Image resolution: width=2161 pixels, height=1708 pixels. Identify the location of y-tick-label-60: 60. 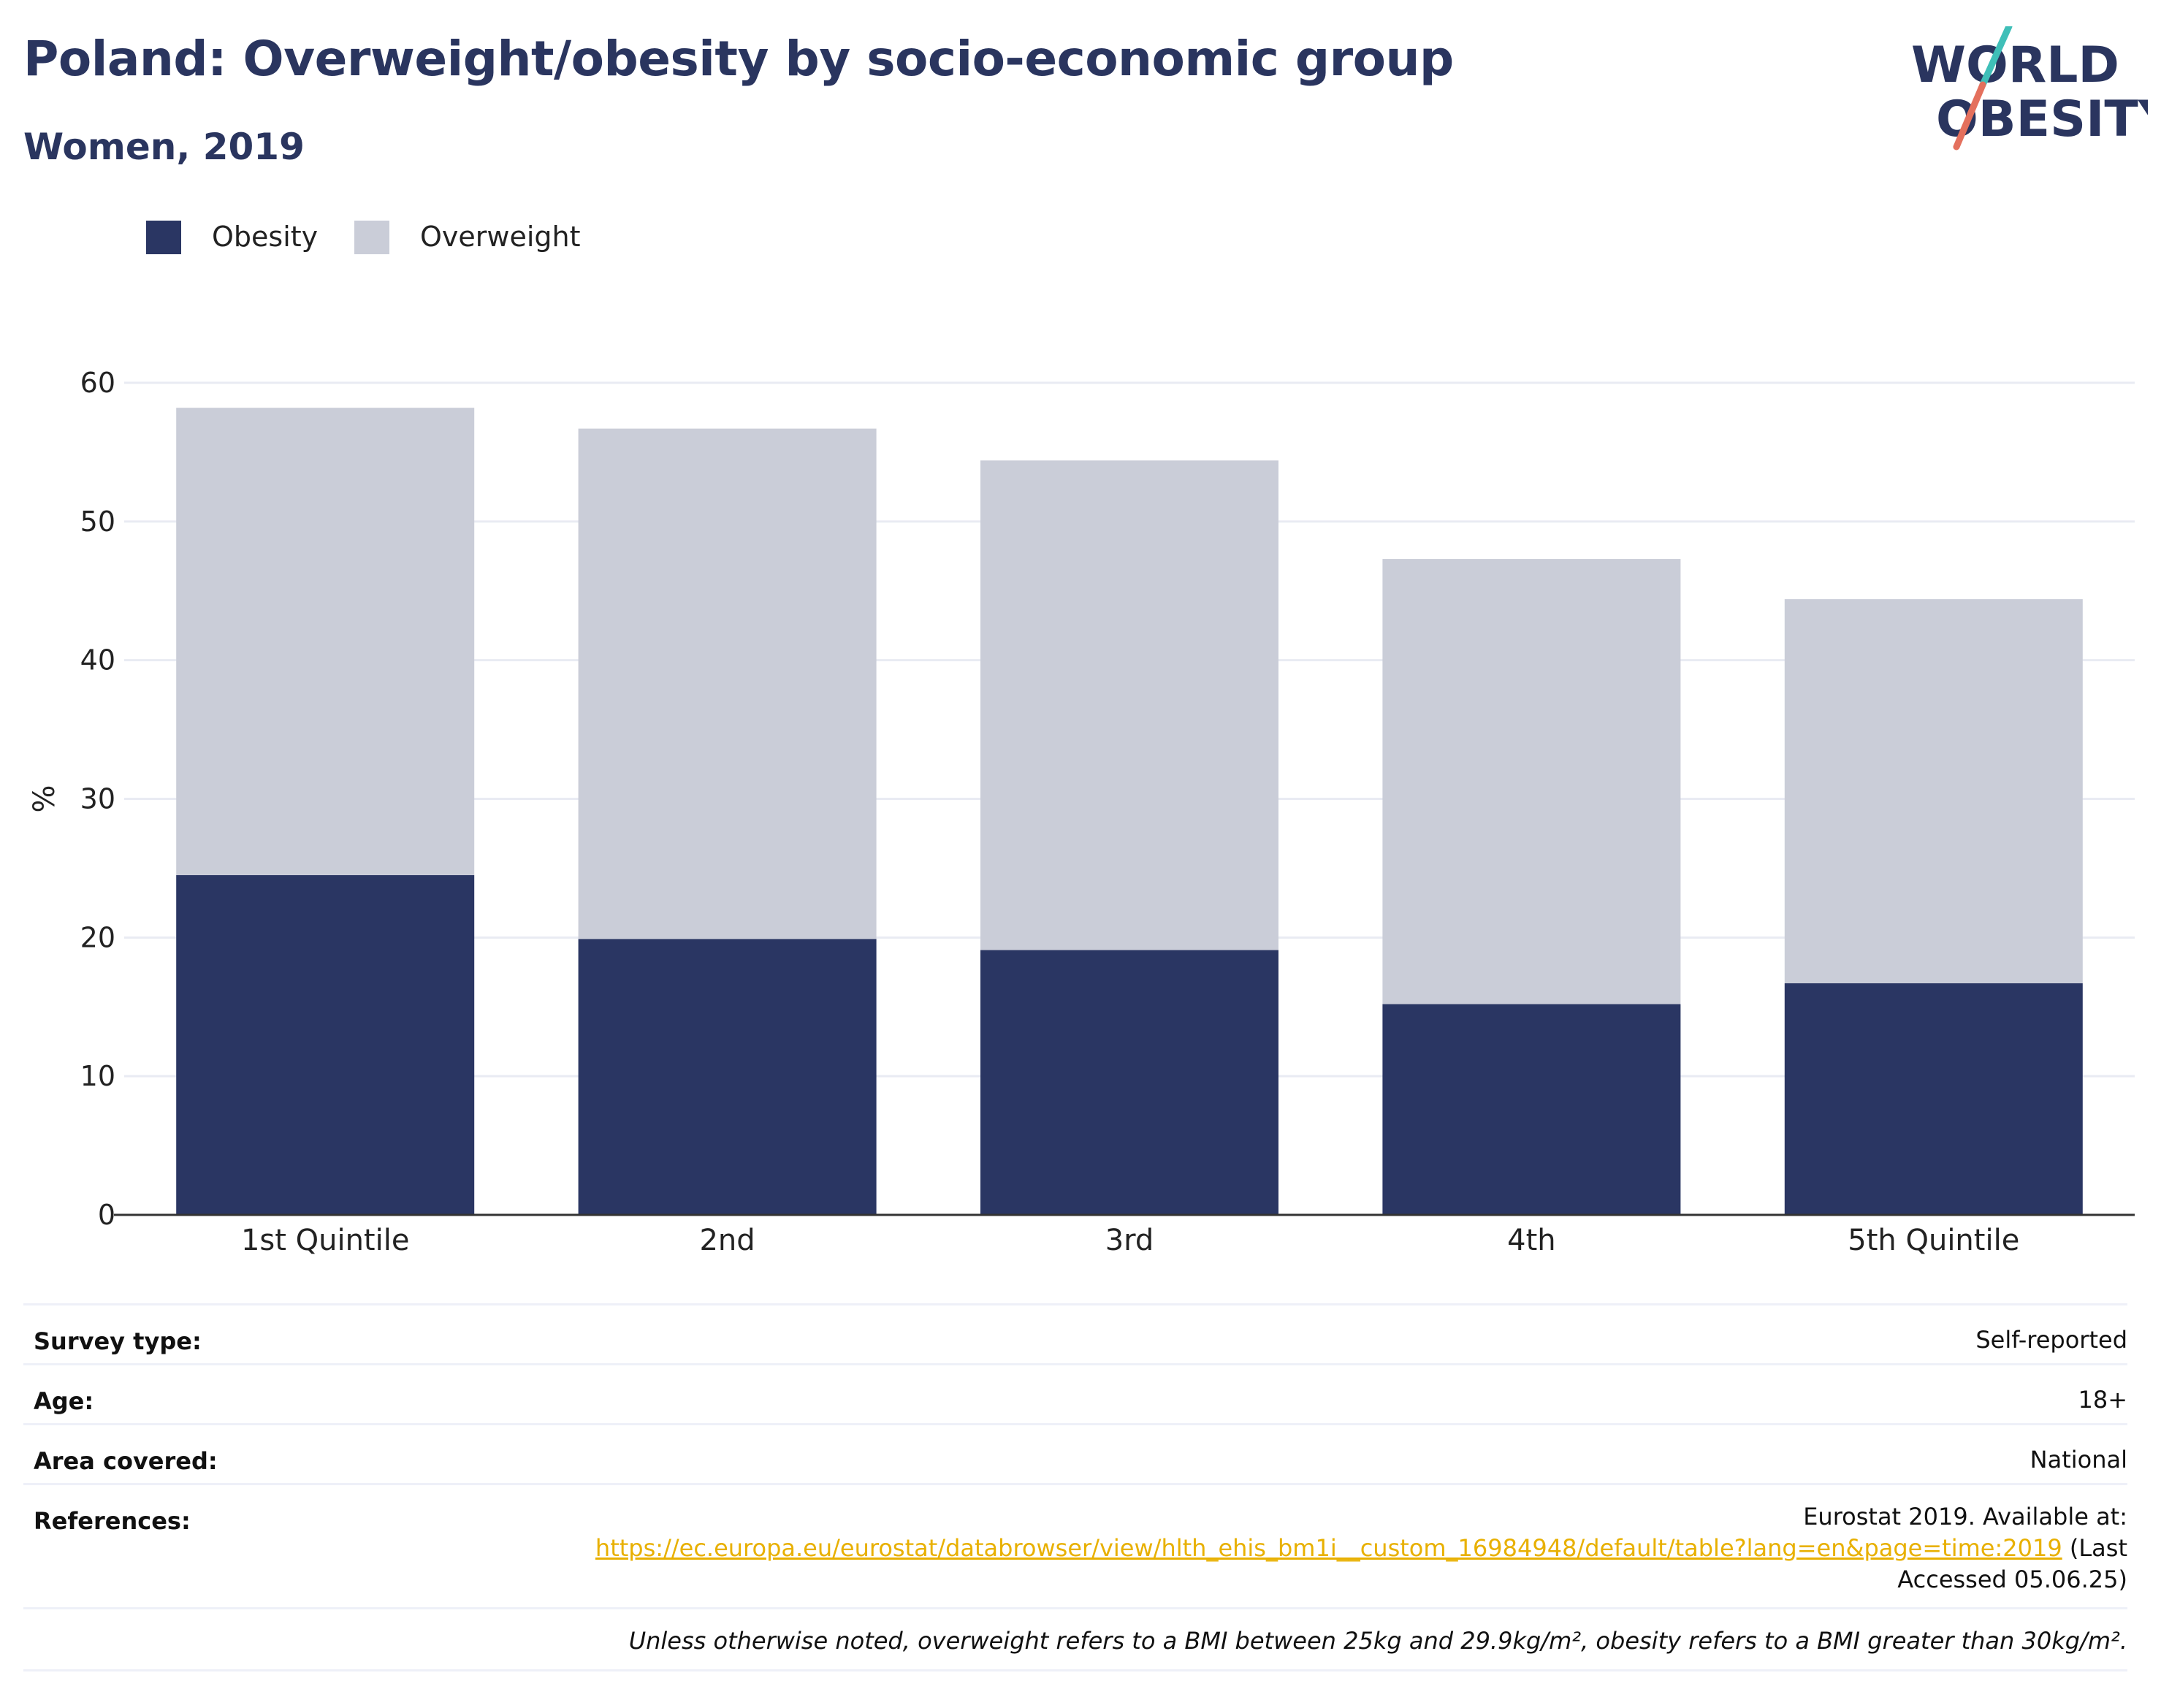
(97, 383).